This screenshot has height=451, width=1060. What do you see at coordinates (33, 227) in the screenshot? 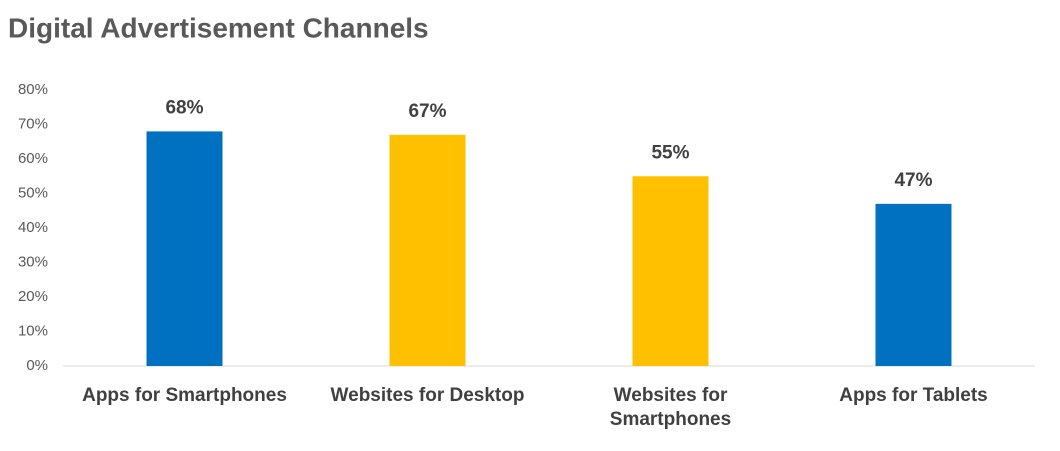
I see `y-tick-label: 40%` at bounding box center [33, 227].